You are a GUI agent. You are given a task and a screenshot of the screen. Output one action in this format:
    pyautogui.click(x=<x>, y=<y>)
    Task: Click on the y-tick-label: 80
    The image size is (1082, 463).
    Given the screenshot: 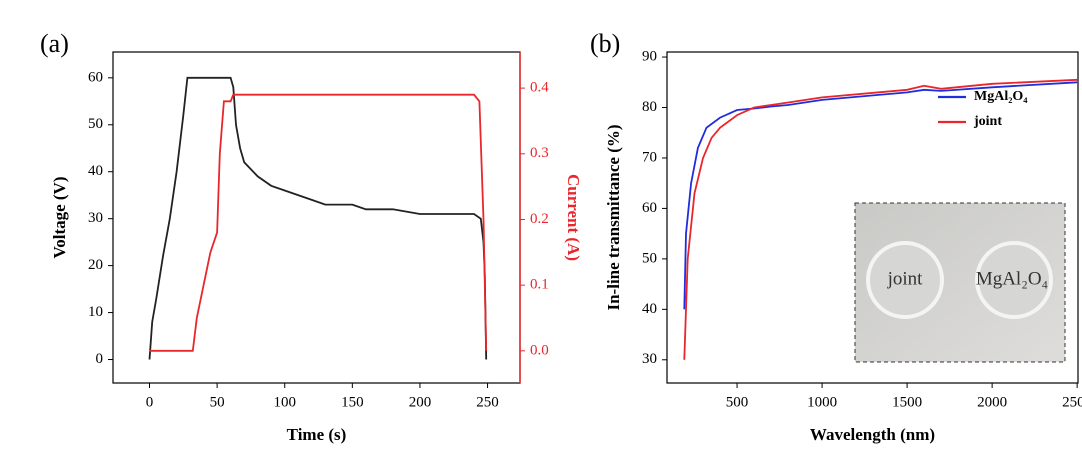 What is the action you would take?
    pyautogui.click(x=649, y=107)
    